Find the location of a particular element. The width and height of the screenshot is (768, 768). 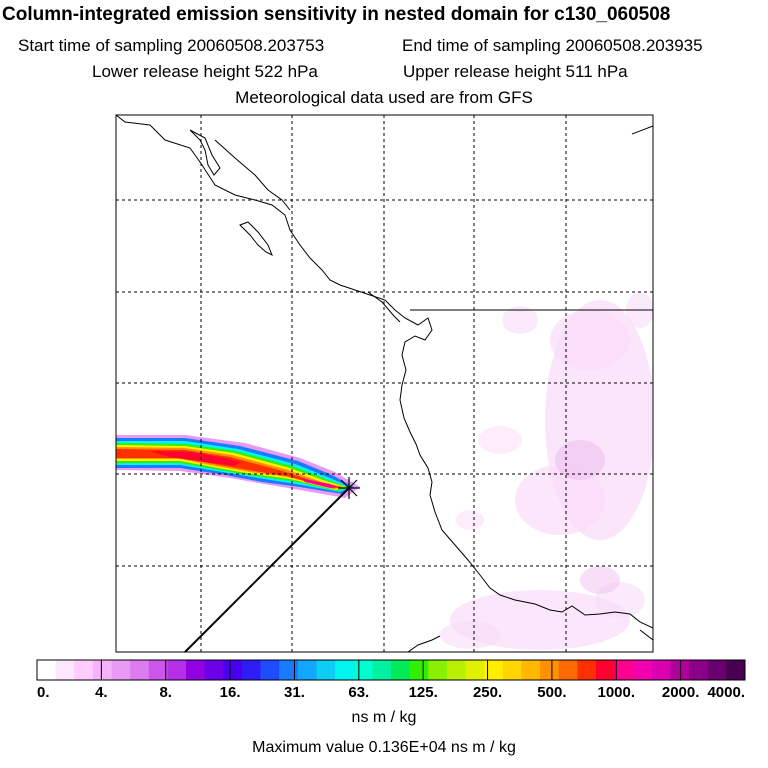

colorbar-unit: ns m / kg is located at coordinates (384, 717).